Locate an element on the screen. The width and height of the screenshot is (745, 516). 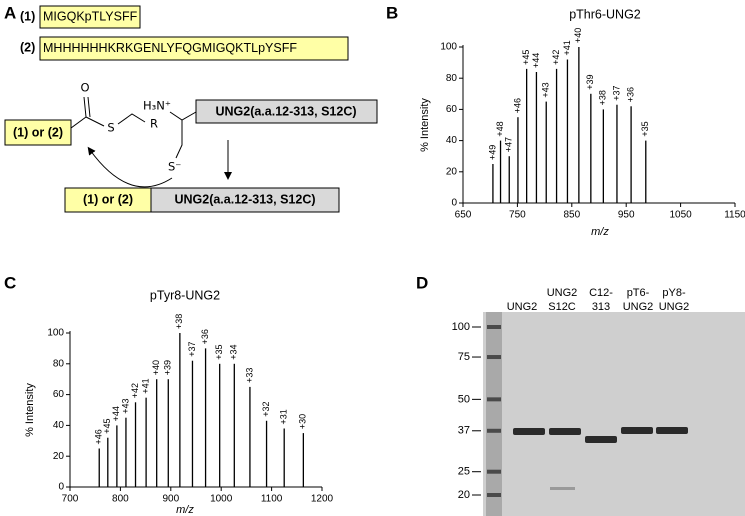
marker-label: 50 is located at coordinates (464, 399).